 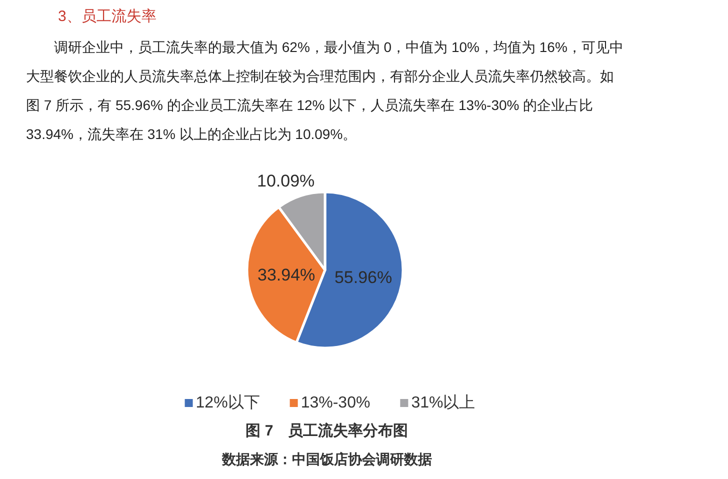 I want to click on legend-label: 31%以上, so click(x=443, y=403).